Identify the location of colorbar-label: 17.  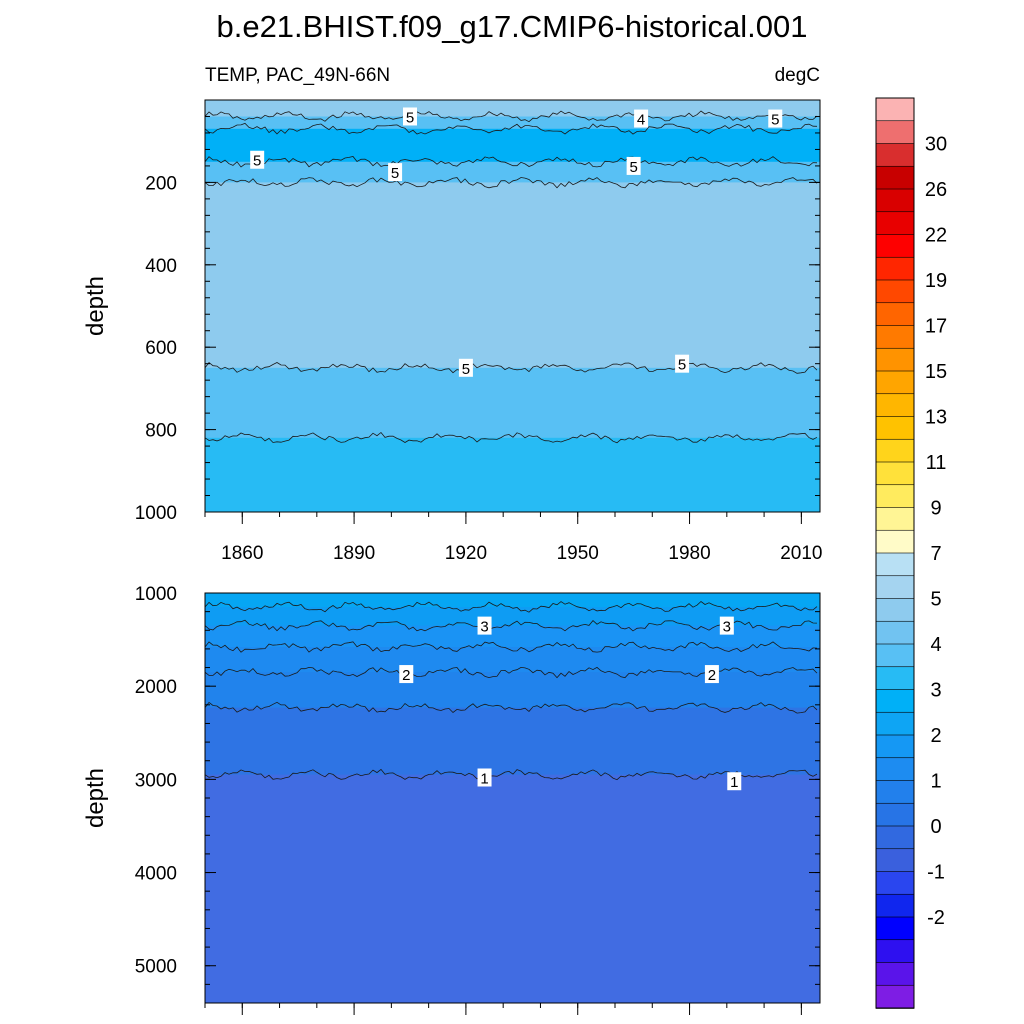
(936, 327).